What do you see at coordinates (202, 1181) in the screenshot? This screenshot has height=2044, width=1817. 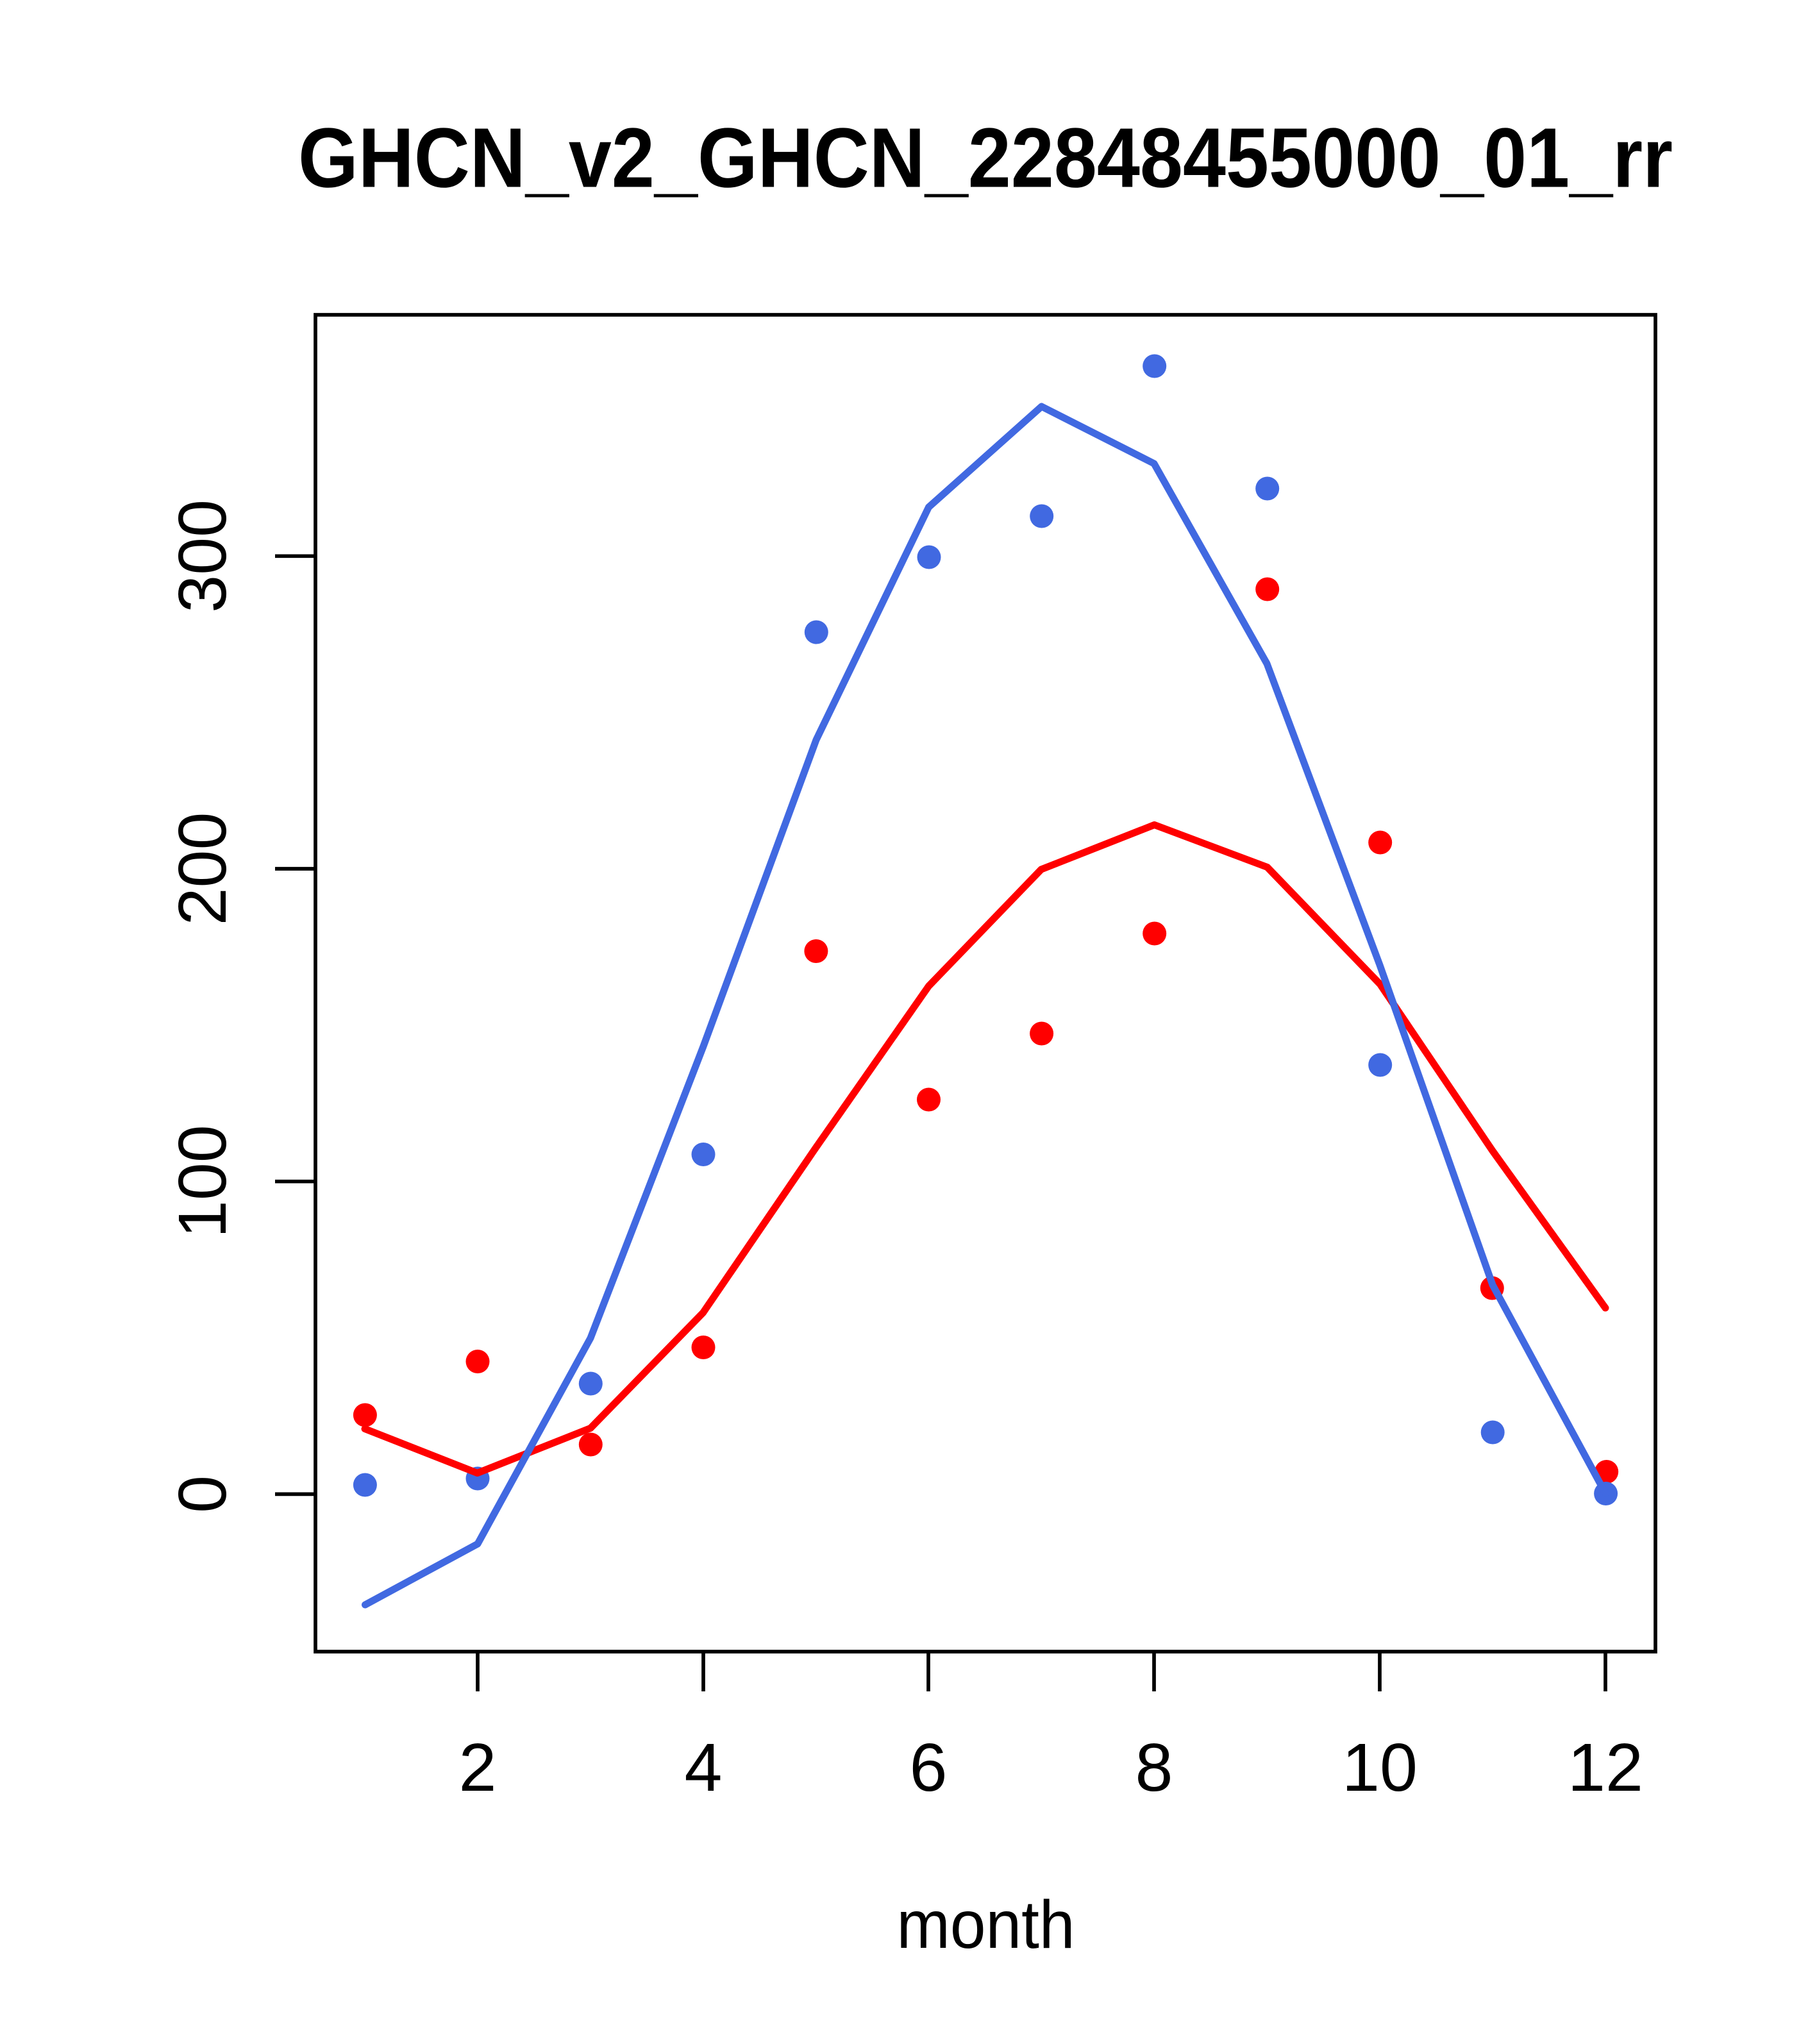 I see `svg-text: 100` at bounding box center [202, 1181].